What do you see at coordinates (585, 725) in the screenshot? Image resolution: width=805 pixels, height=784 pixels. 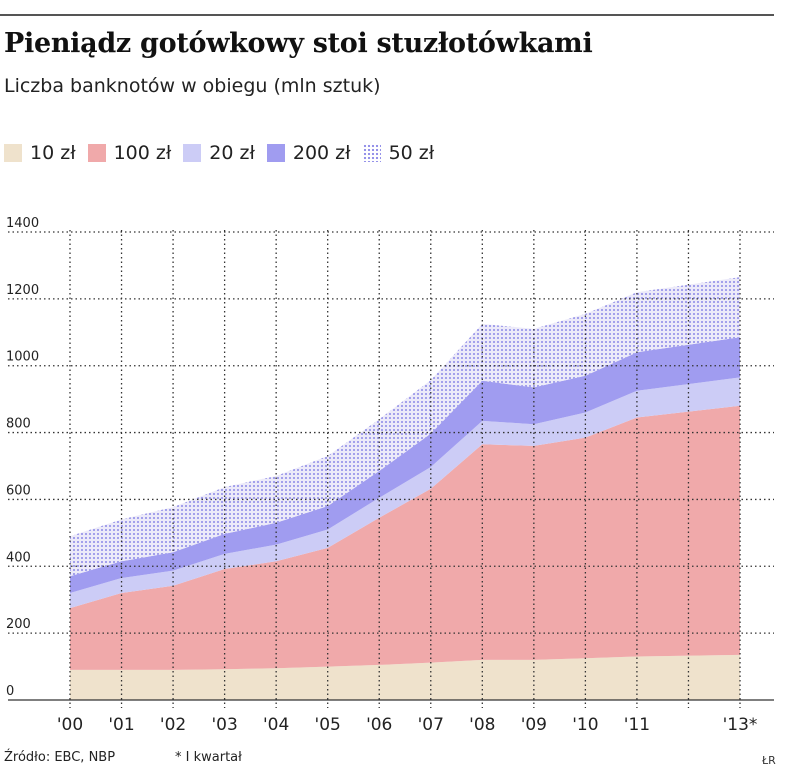 I see `x-tick-label-2010: '10` at bounding box center [585, 725].